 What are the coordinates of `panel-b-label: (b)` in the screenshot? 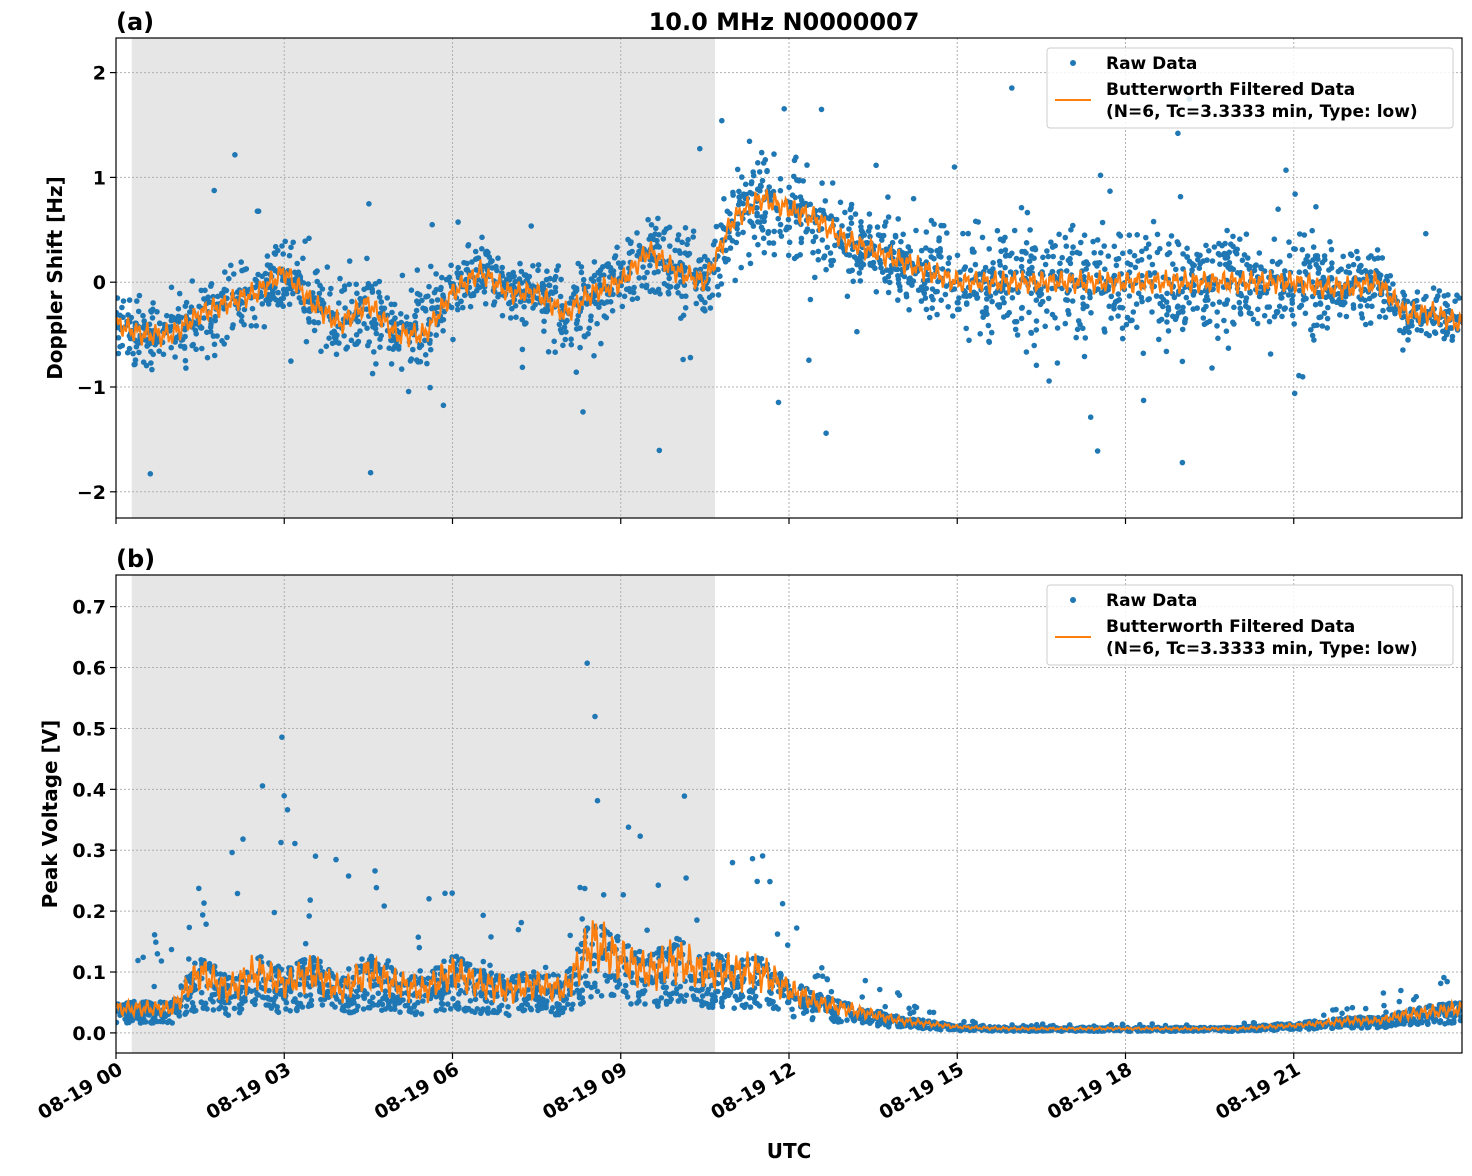 It's located at (135, 559).